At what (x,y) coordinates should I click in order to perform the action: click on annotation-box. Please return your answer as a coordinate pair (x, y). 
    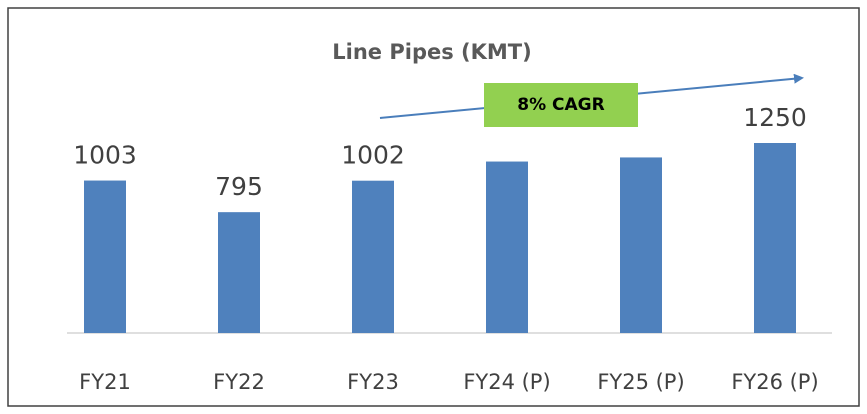
    Looking at the image, I should click on (561, 105).